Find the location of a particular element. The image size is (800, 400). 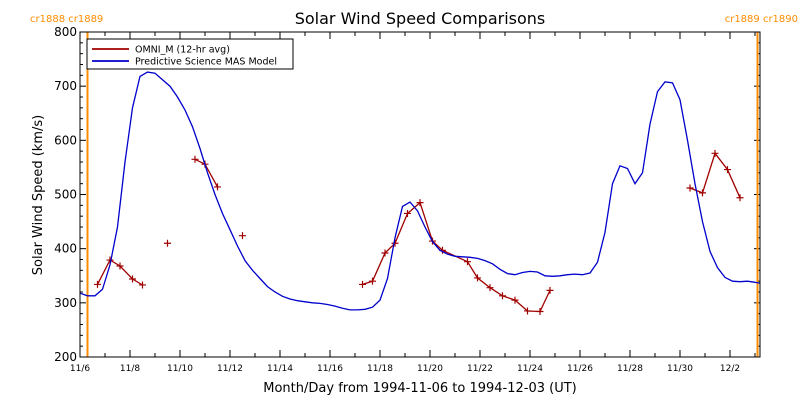

rotation-label-right: cr1889 cr1890 is located at coordinates (761, 19).